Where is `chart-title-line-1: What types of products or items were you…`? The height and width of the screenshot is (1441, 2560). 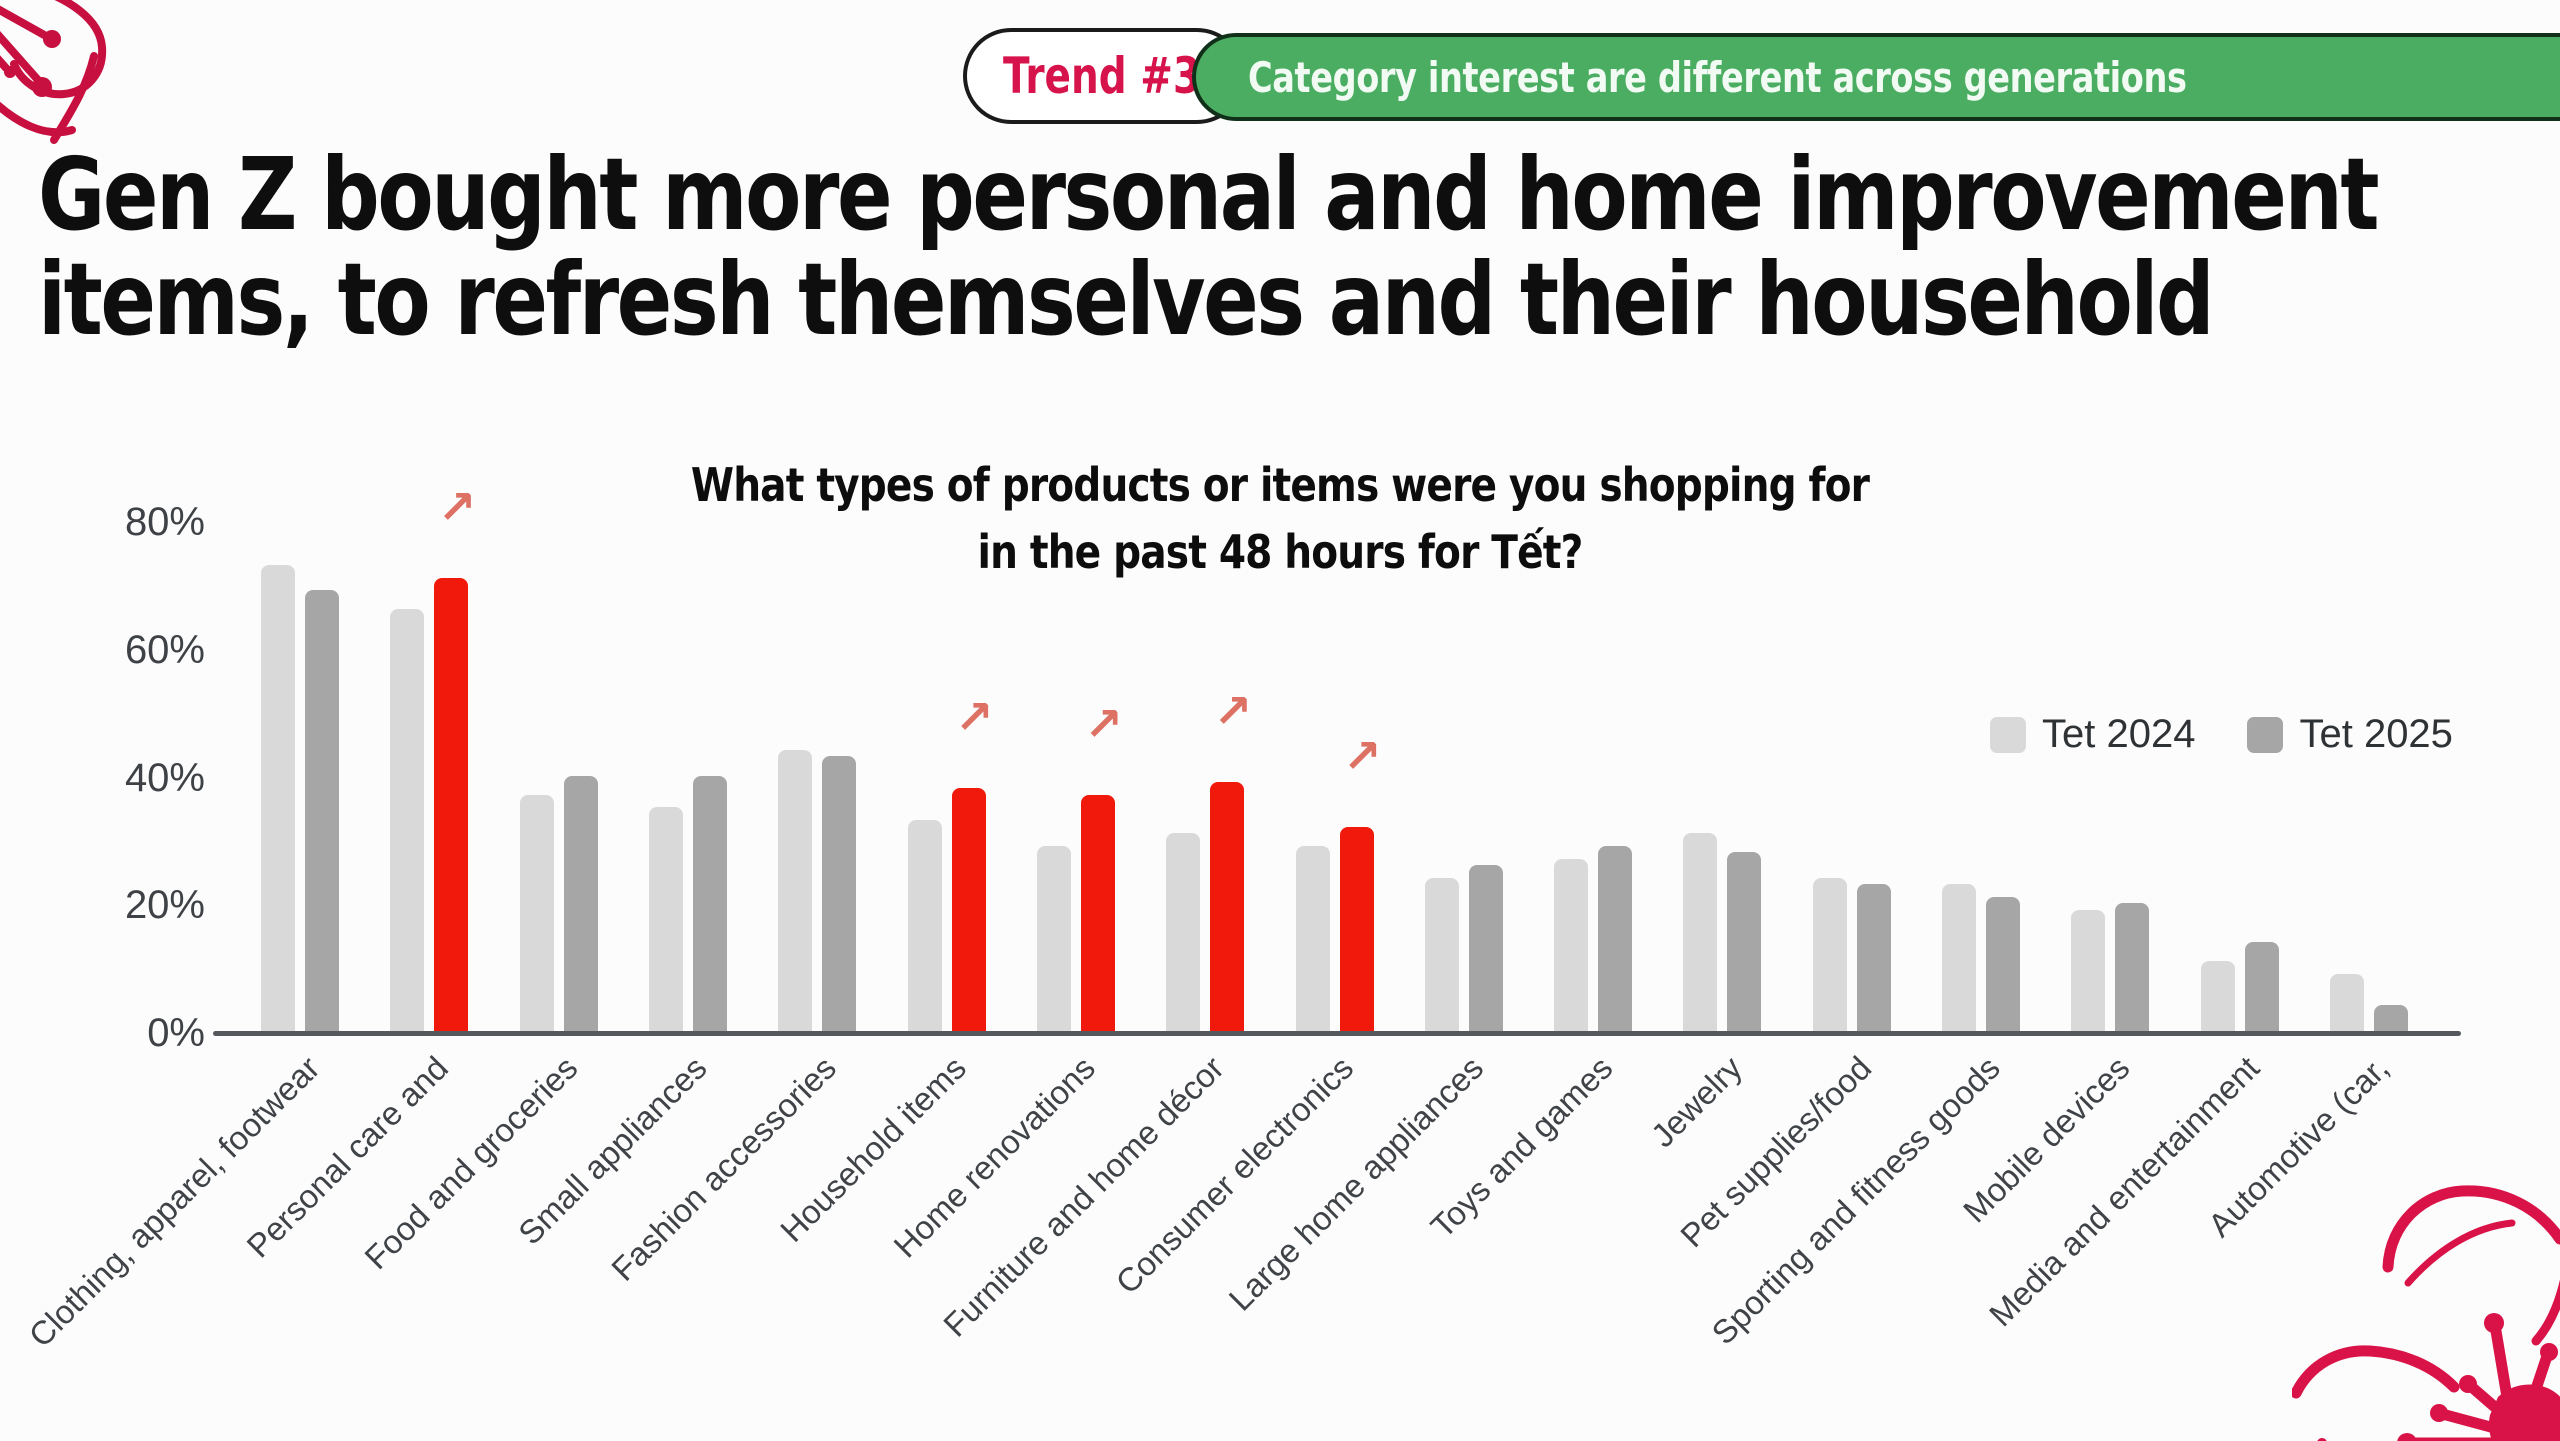 chart-title-line-1: What types of products or items were you… is located at coordinates (1280, 485).